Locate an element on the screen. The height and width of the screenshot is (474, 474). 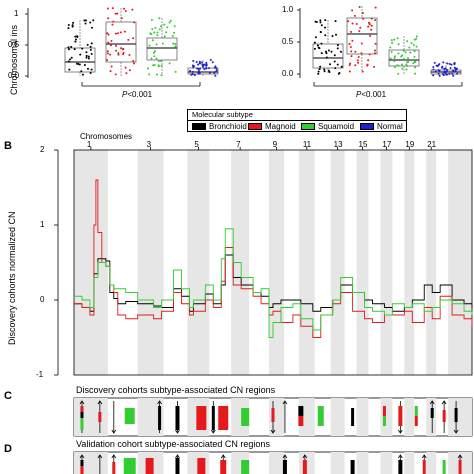
panel-a-right-ytick-05: 0.5 is located at coordinates (288, 41).